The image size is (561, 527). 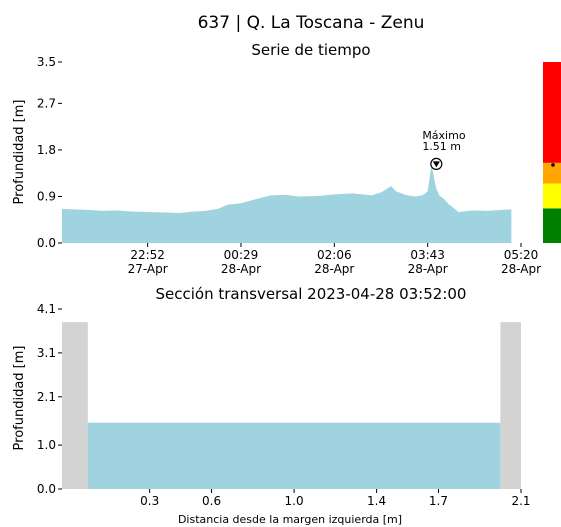 What do you see at coordinates (436, 164) in the screenshot?
I see `max-marker-triangle` at bounding box center [436, 164].